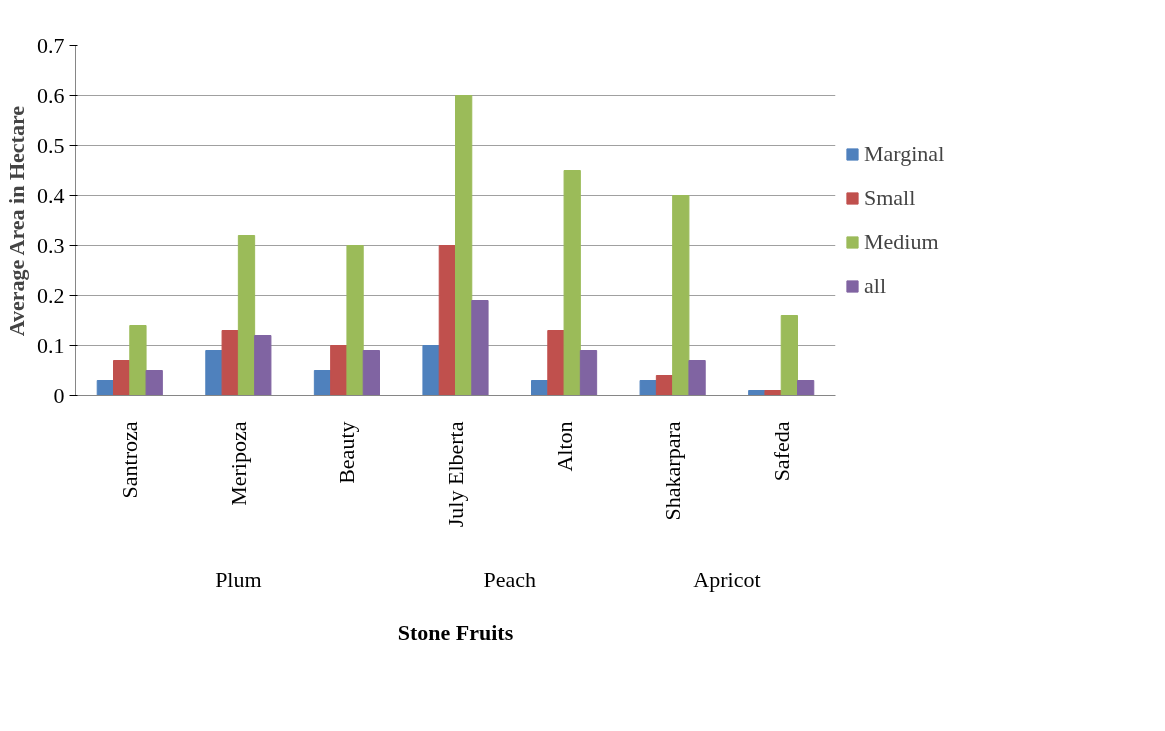 This screenshot has height=731, width=1165. What do you see at coordinates (673, 471) in the screenshot?
I see `x-tick-label: Shakarpara` at bounding box center [673, 471].